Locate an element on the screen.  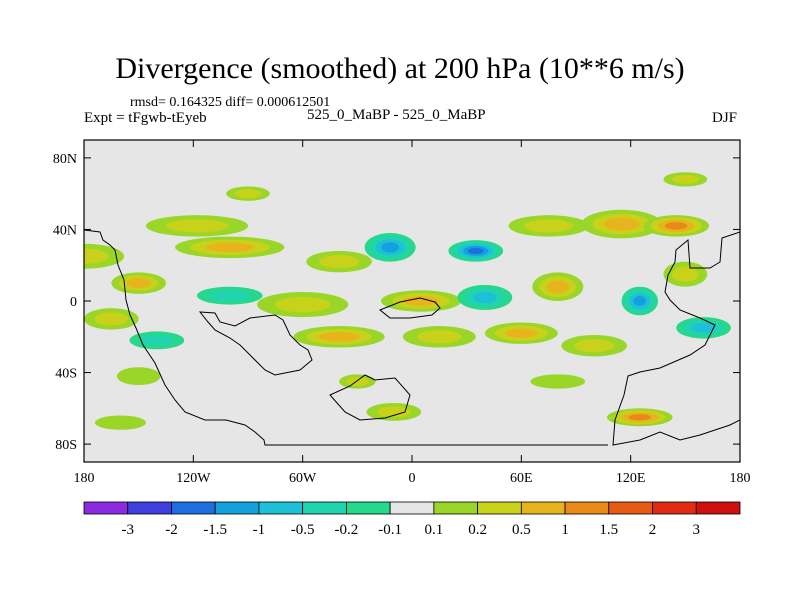
colorbar-label-3: -1 is located at coordinates (259, 530).